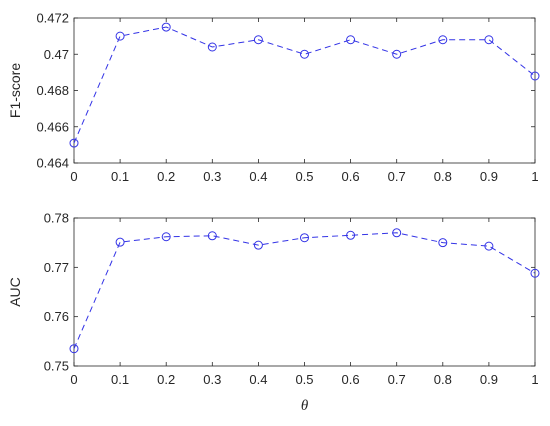 Image resolution: width=550 pixels, height=426 pixels. What do you see at coordinates (52, 18) in the screenshot?
I see `y-tick-label: 0.472` at bounding box center [52, 18].